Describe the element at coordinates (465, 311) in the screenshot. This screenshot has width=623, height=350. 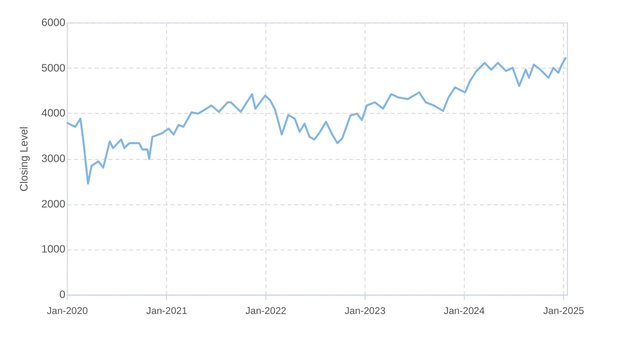
I see `x-tick-label: Jan-2024` at that location.